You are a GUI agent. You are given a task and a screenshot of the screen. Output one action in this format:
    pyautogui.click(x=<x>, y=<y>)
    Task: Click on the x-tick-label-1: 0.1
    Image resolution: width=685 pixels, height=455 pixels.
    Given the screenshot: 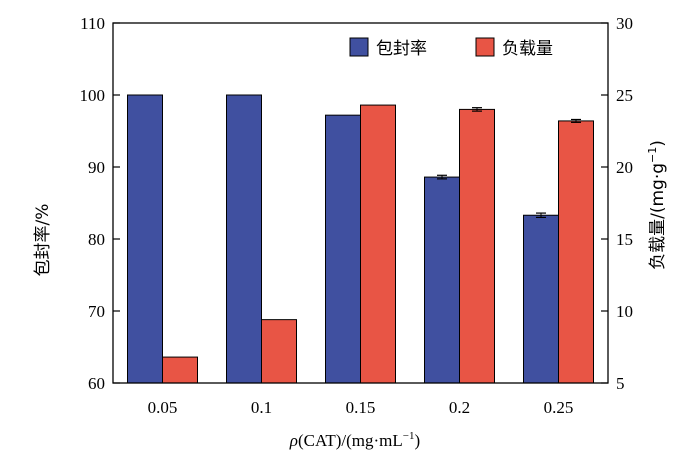 What is the action you would take?
    pyautogui.click(x=261, y=407)
    